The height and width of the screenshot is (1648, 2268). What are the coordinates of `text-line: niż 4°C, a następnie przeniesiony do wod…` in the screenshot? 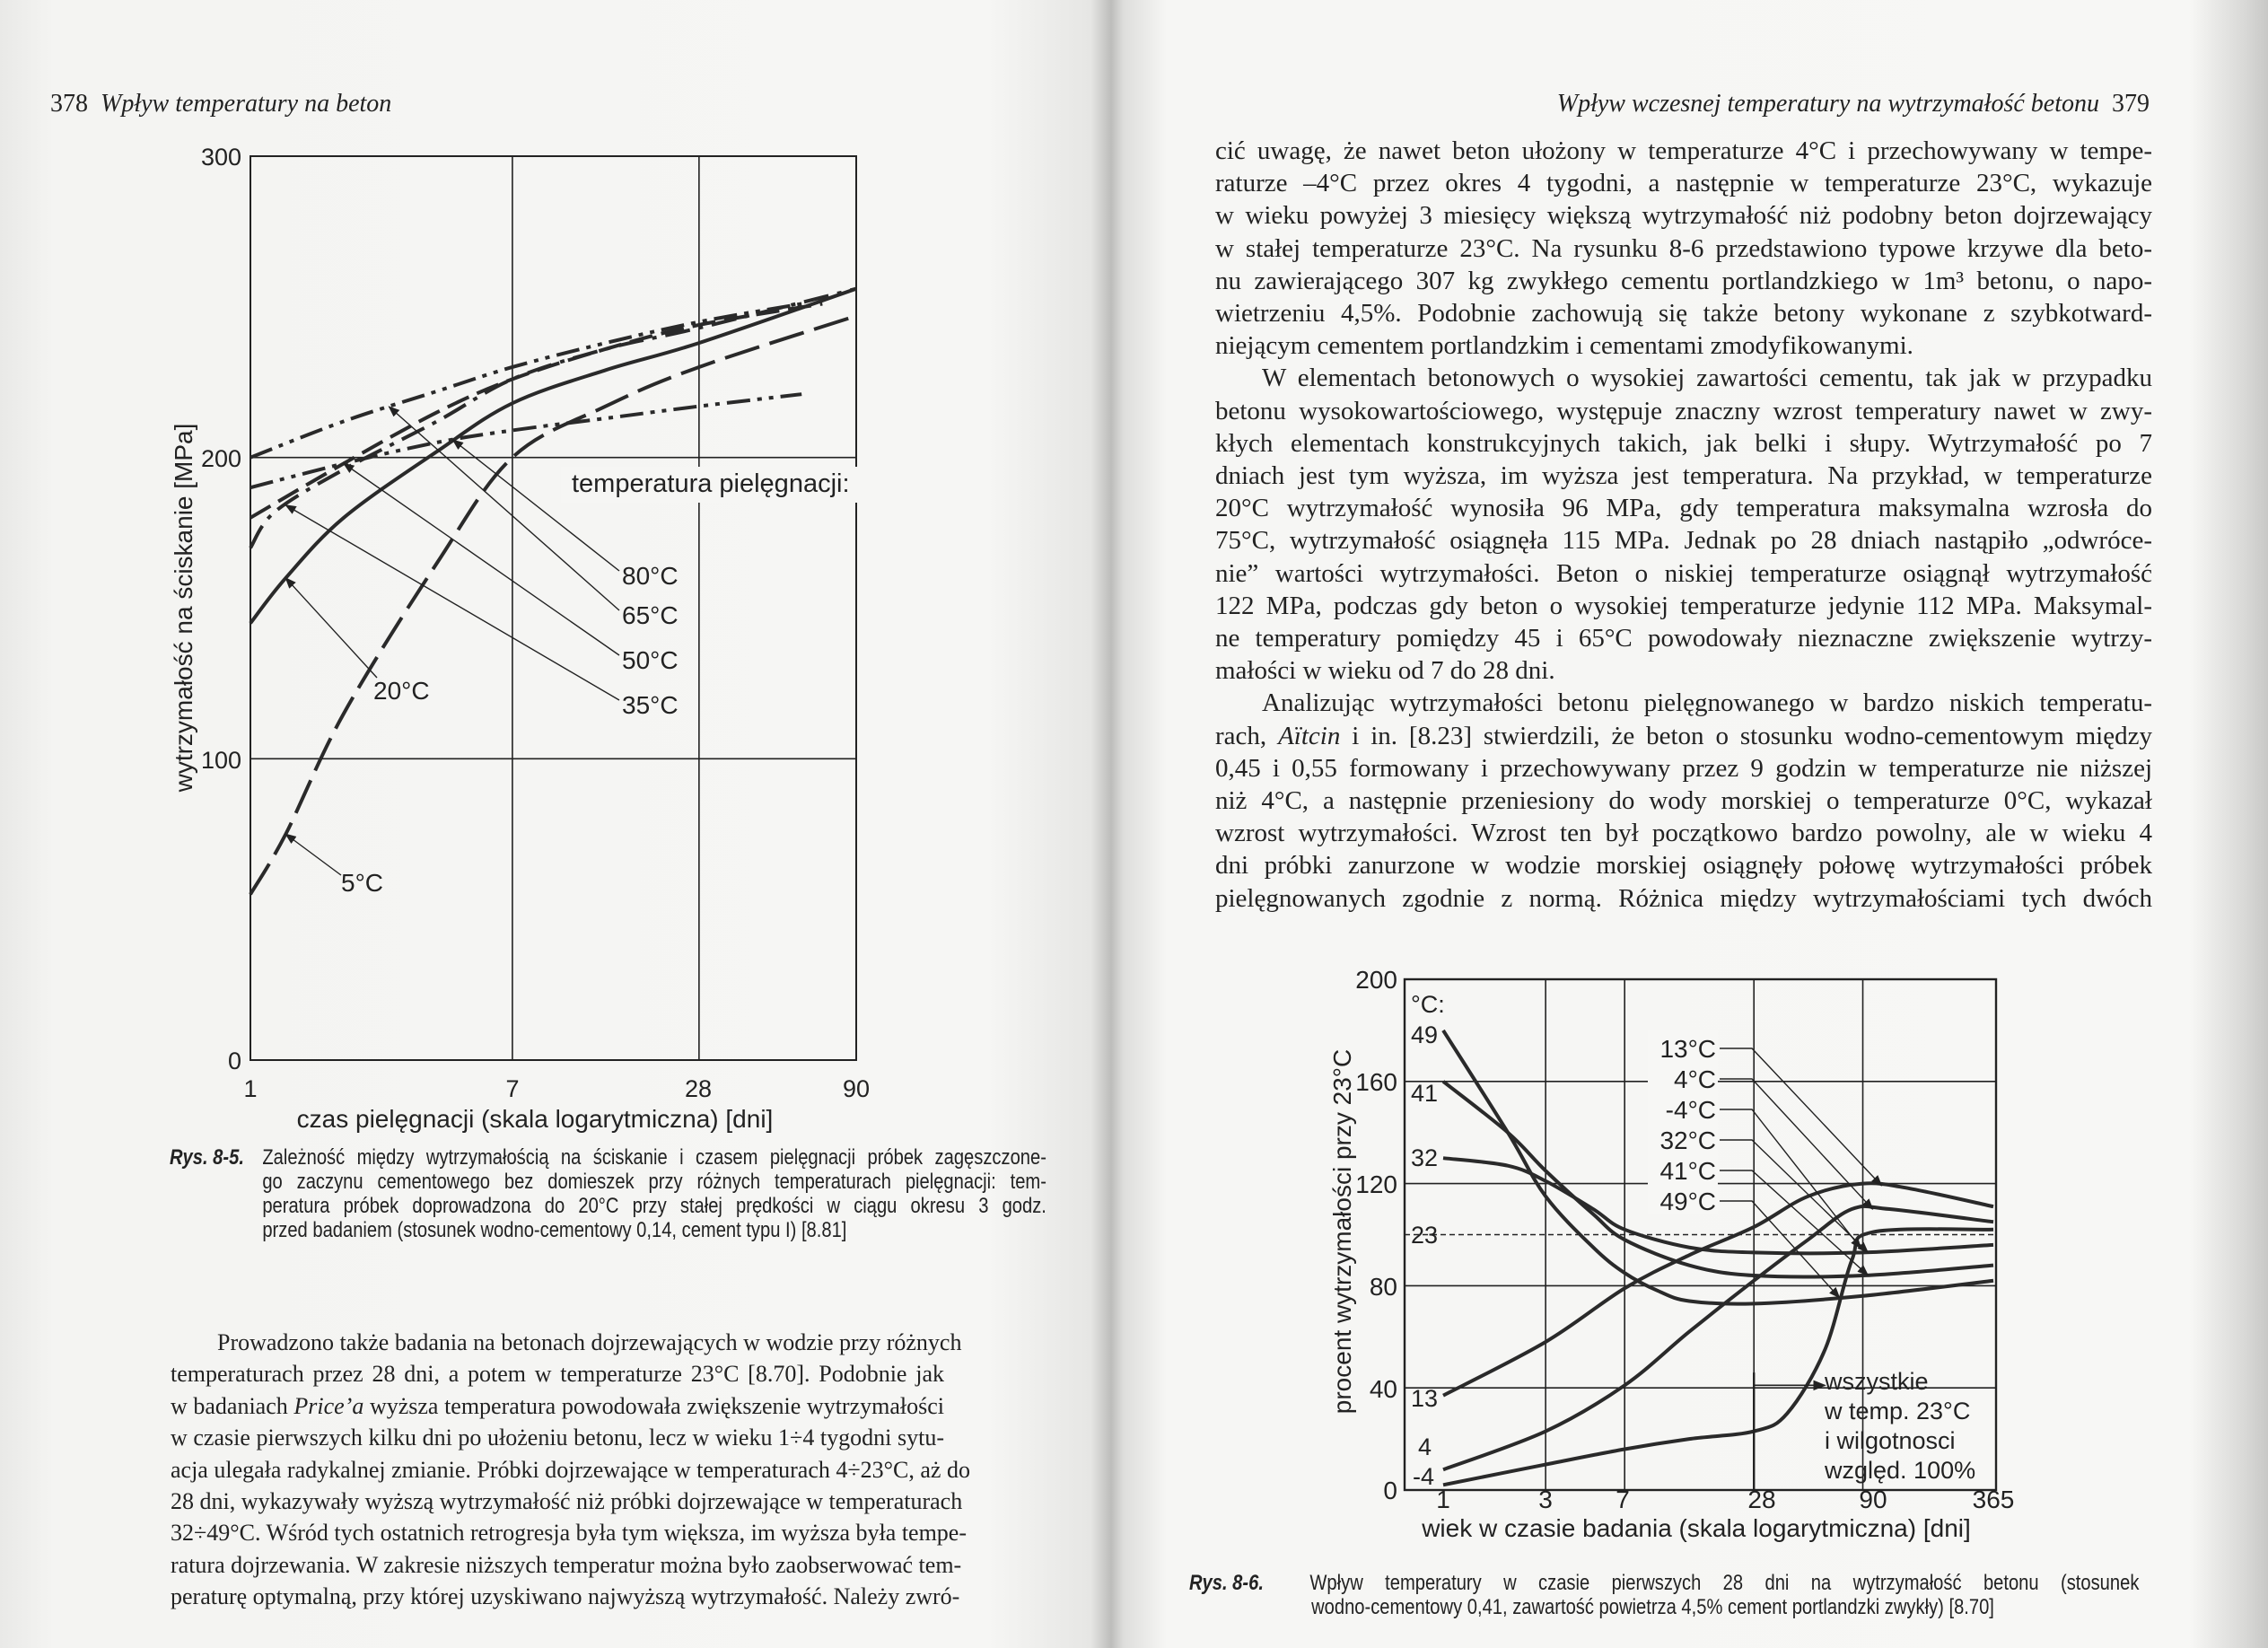 It's located at (1683, 801).